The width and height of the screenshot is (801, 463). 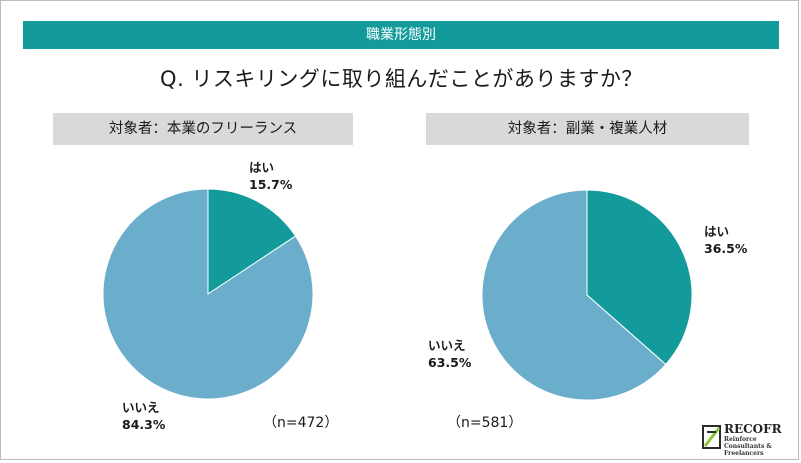 What do you see at coordinates (401, 79) in the screenshot?
I see `survey-question: Q. リスキリングに取り組んだことがありますか？` at bounding box center [401, 79].